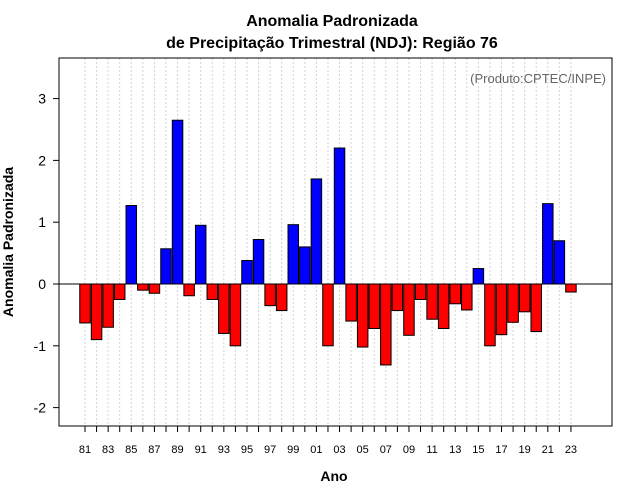 The width and height of the screenshot is (640, 500). Describe the element at coordinates (85, 303) in the screenshot. I see `bar-1981` at that location.